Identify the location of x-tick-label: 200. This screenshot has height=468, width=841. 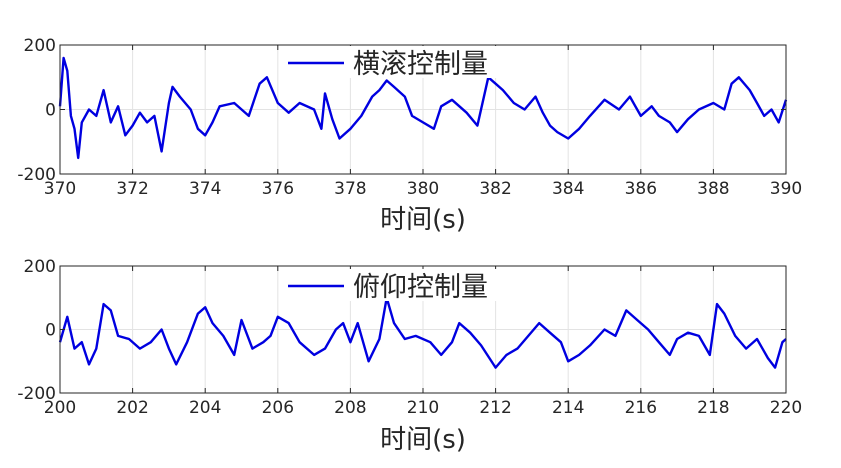
(60, 408).